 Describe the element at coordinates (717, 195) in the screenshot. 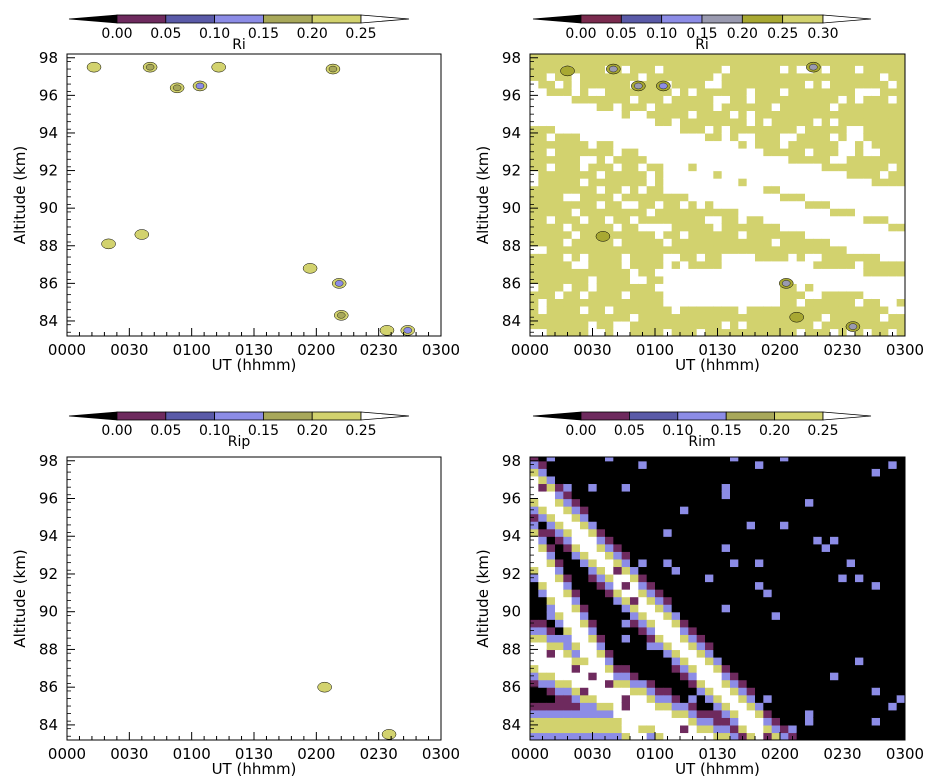

I see `plot-area` at that location.